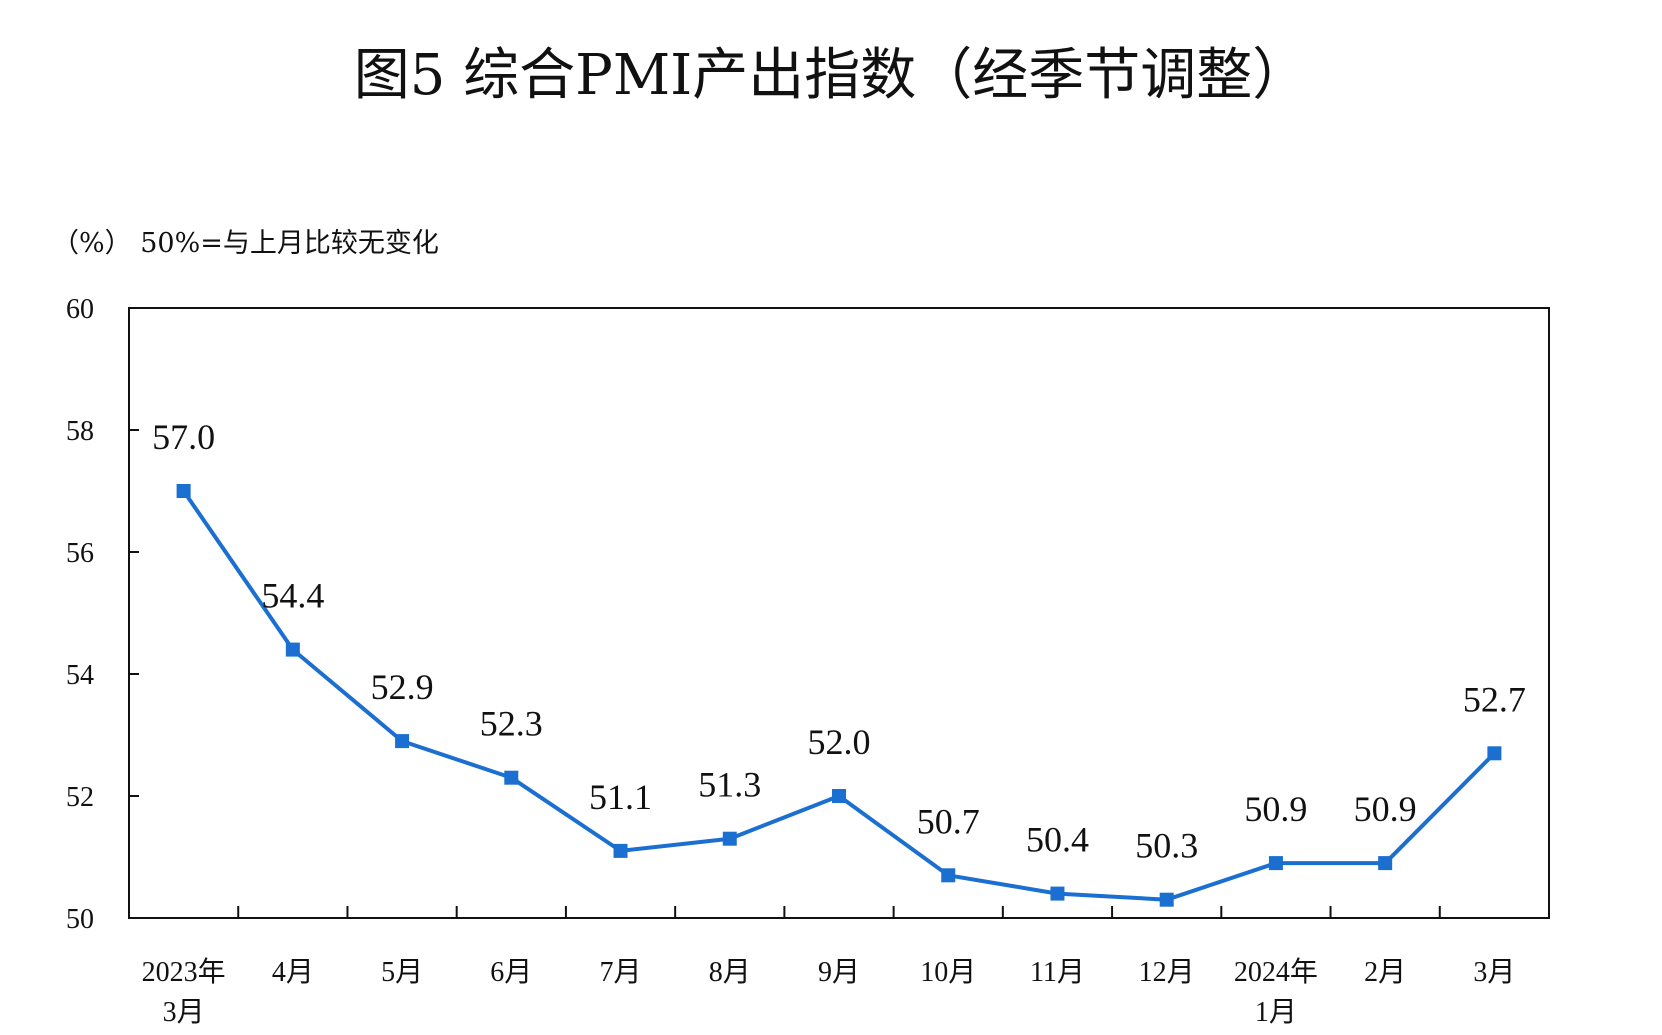  What do you see at coordinates (831, 75) in the screenshot?
I see `chart-title: 图5 综合PMI产出指数（经季节调整）` at bounding box center [831, 75].